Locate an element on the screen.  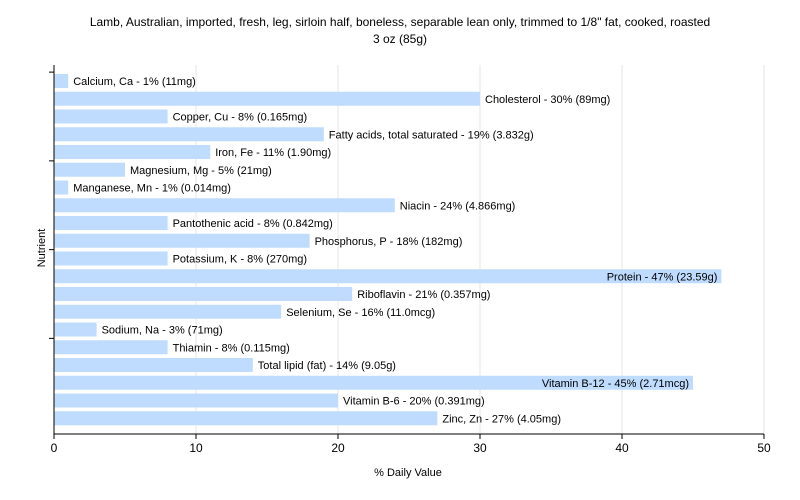
bar-label: Copper, Cu - 8% (0.165mg) is located at coordinates (240, 118).